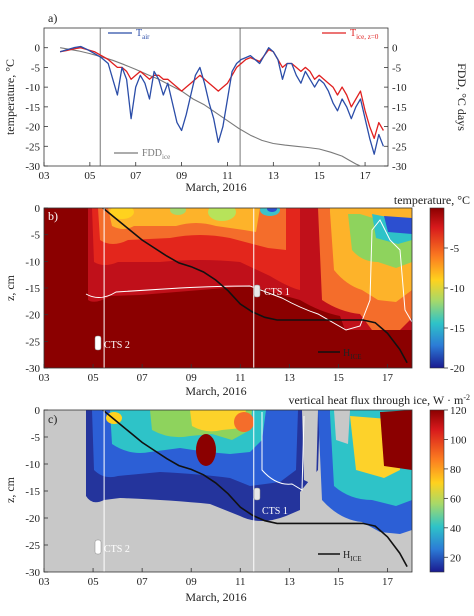 This screenshot has width=474, height=616. Describe the element at coordinates (249, 472) in the screenshot. I see `panel-c-field` at that location.